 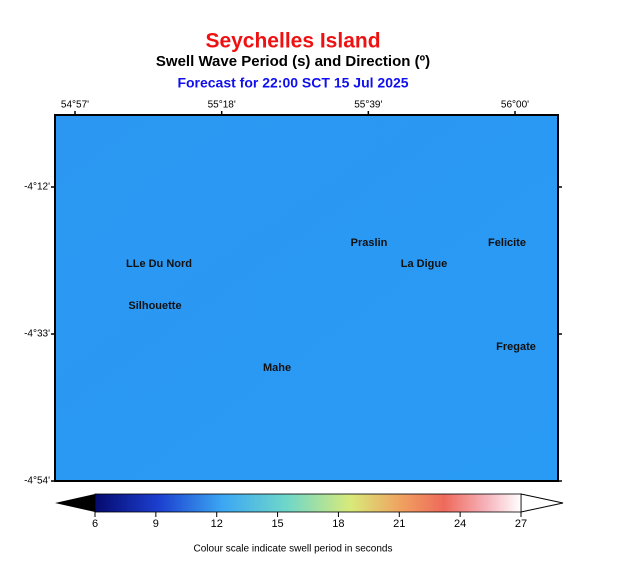 I want to click on lon-tick-label: 55°39', so click(x=368, y=105).